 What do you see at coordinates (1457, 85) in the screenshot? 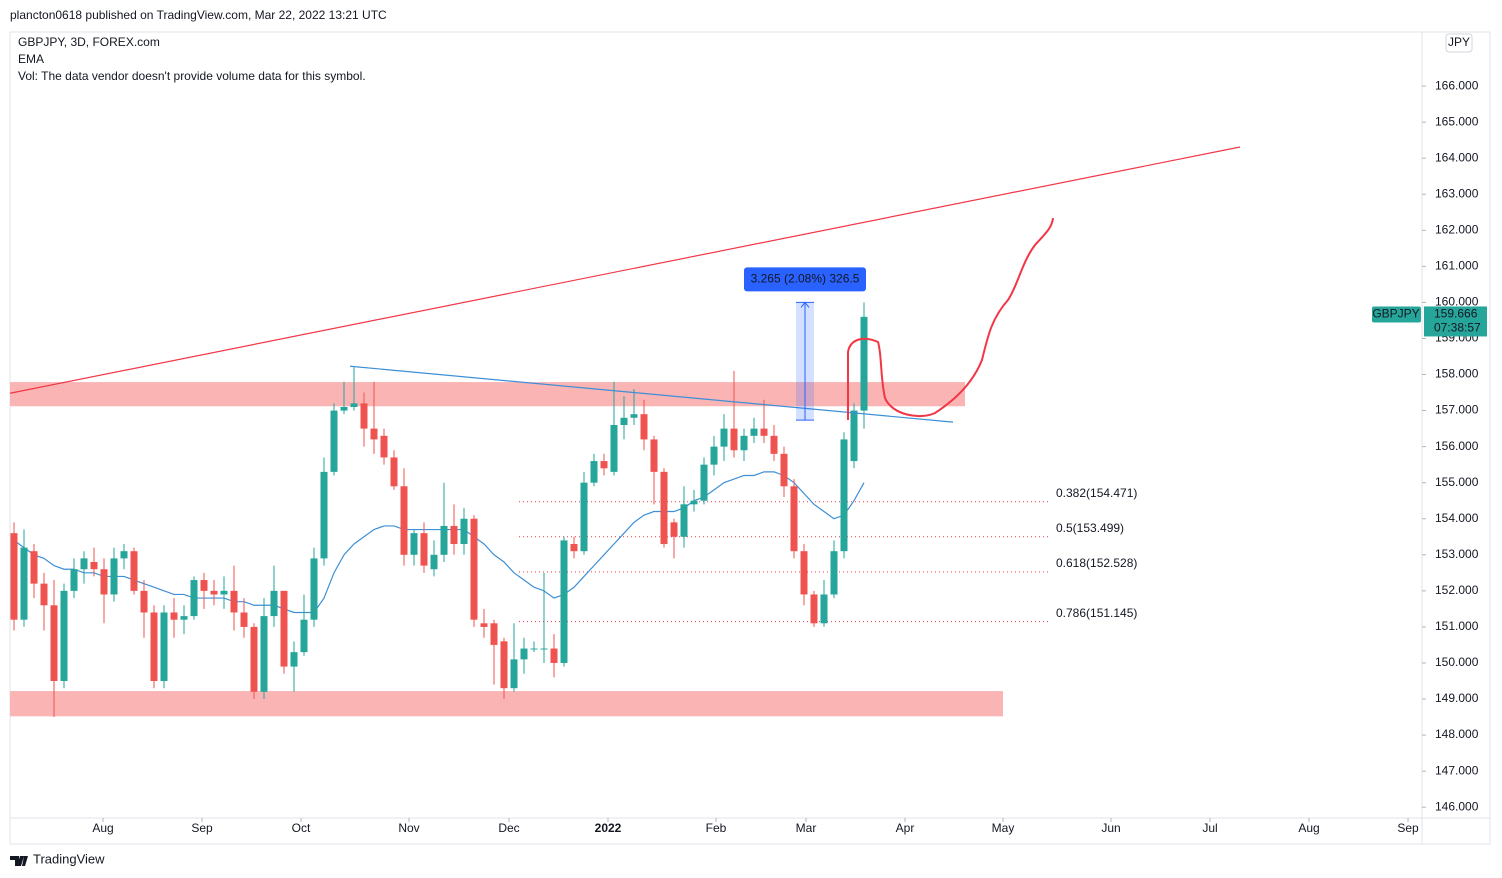
I see `y-tick-label: 166.000` at bounding box center [1457, 85].